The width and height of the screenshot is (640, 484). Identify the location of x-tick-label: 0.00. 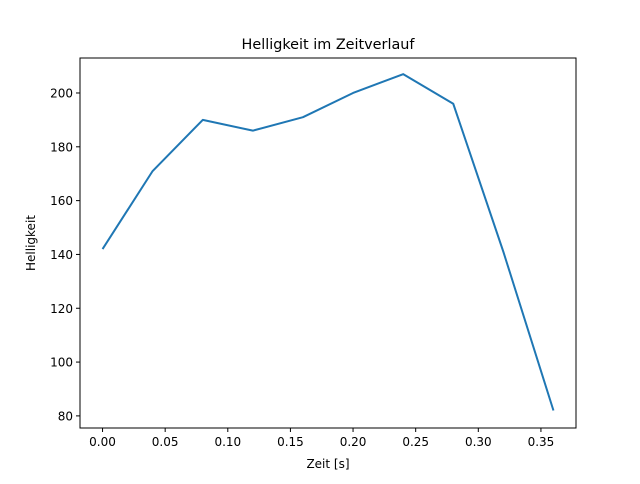
(102, 442).